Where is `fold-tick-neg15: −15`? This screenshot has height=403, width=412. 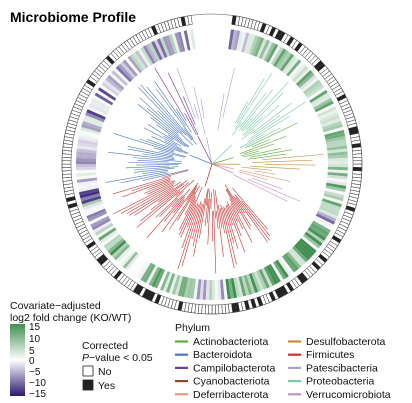
fold-tick-neg15: −15 is located at coordinates (37, 394).